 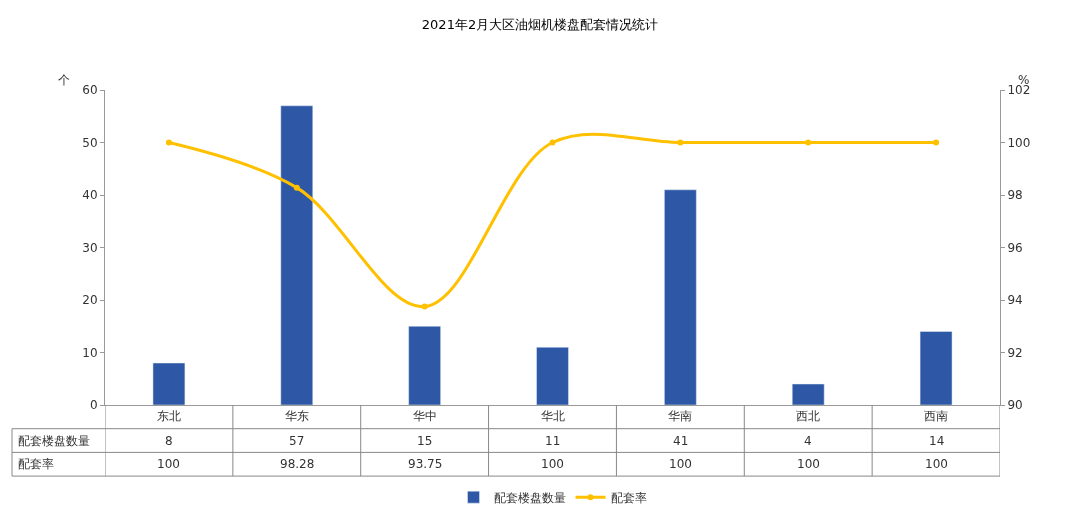 I want to click on y-tick-label: 40, so click(x=90, y=195).